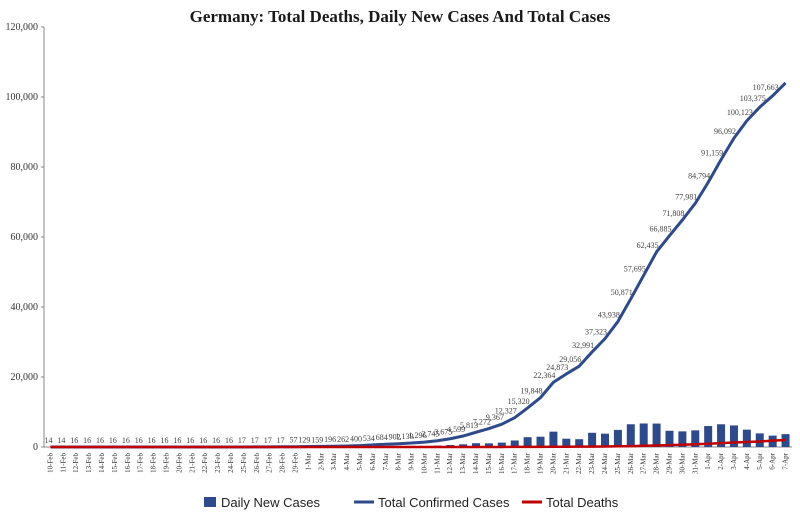  What do you see at coordinates (205, 463) in the screenshot?
I see `x-tick-label: 22-Feb` at bounding box center [205, 463].